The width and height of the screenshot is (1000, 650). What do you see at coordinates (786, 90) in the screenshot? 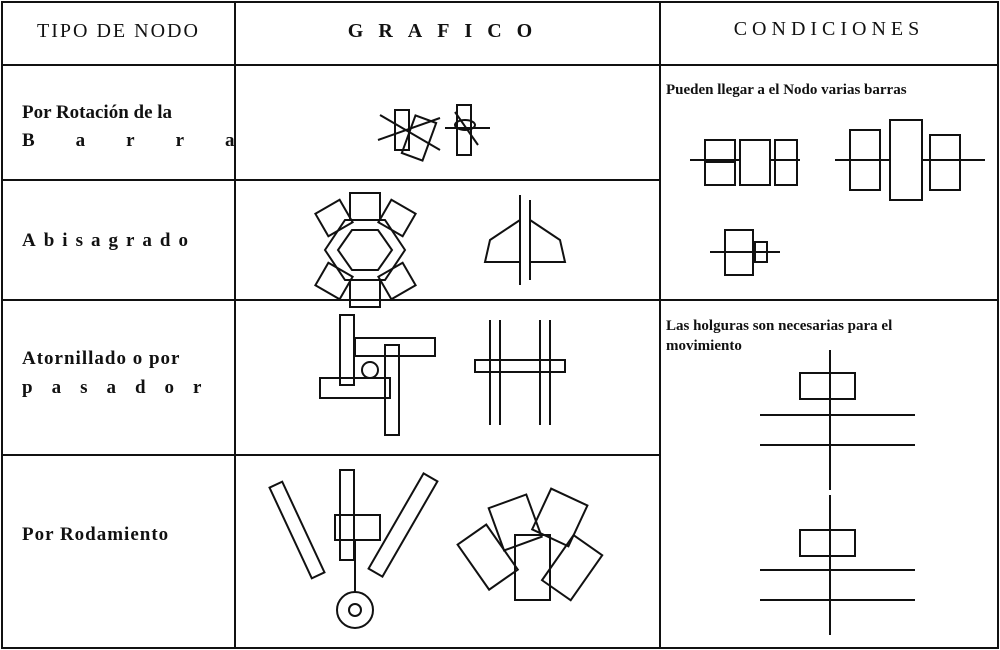
I see `condition-text: Pueden llegar a el Nodo varias barras` at bounding box center [786, 90].